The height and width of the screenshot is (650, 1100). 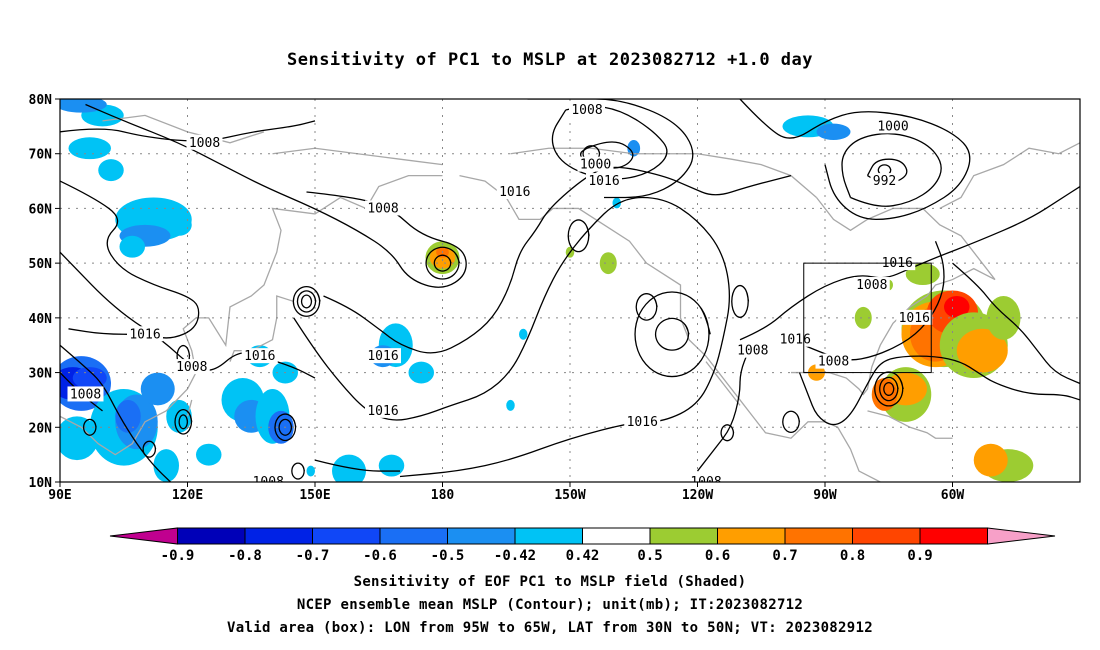 I want to click on lat-tick-label: 30N, so click(x=41, y=374).